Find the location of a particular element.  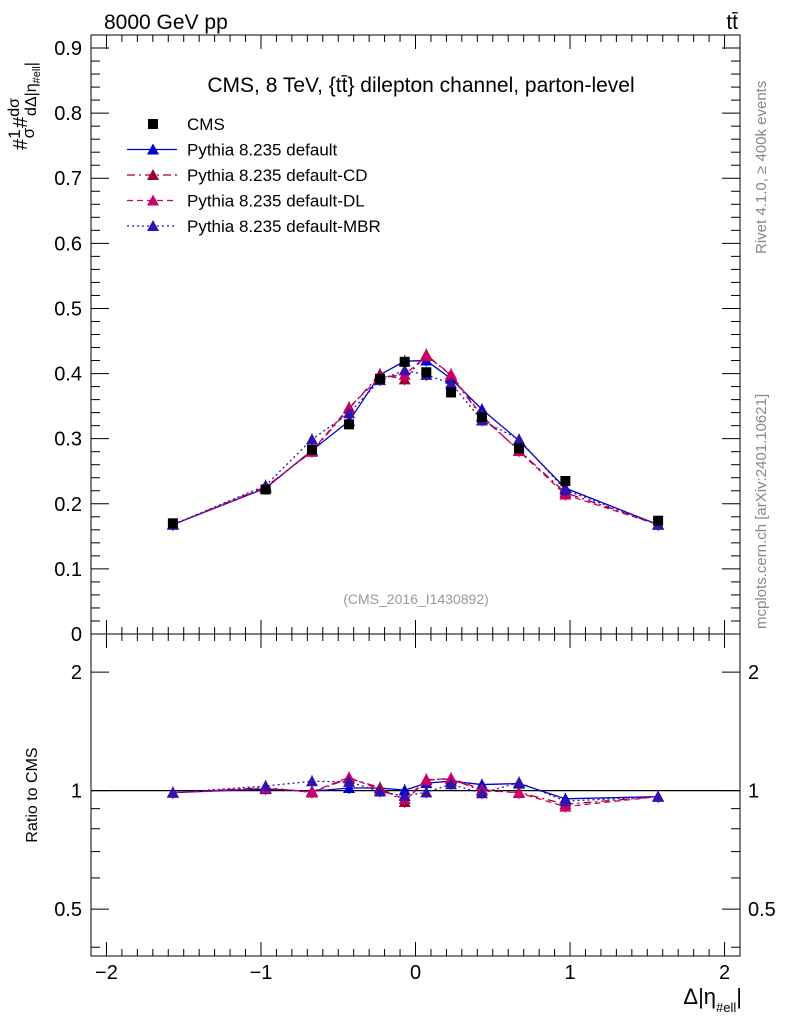

legend-label: Pythia 8.235 default-MBR is located at coordinates (284, 226).